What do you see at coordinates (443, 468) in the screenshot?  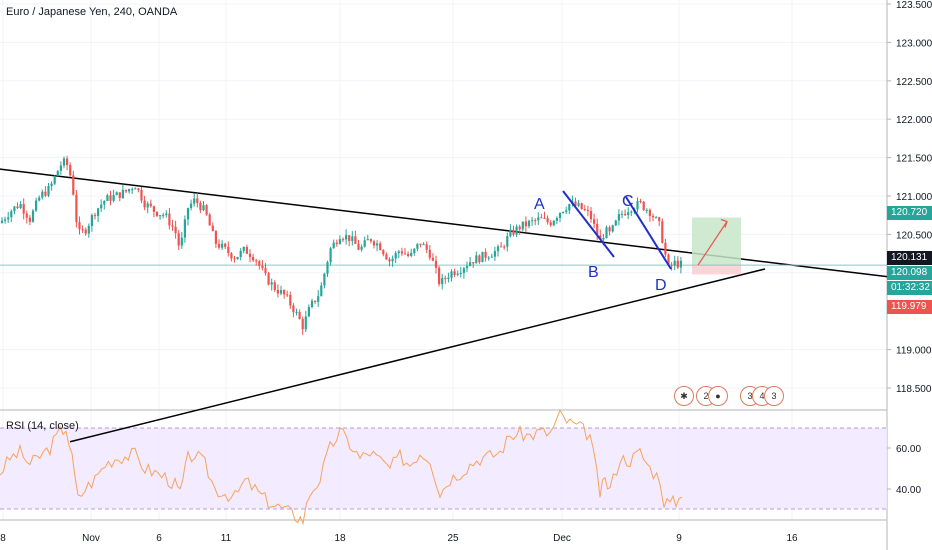 I see `rsi-band` at bounding box center [443, 468].